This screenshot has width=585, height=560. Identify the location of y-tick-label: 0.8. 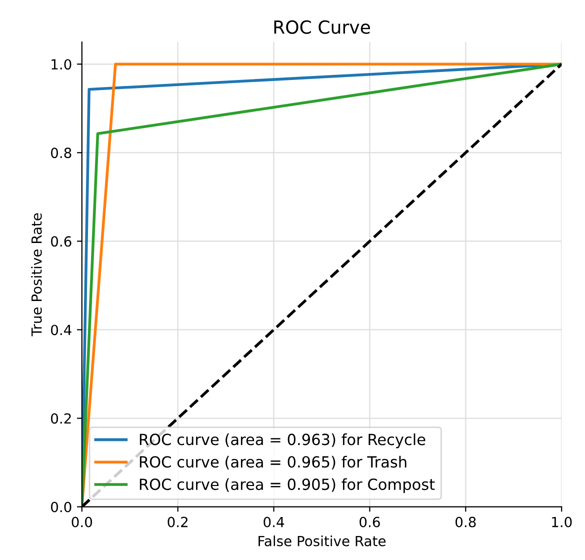
(61, 153).